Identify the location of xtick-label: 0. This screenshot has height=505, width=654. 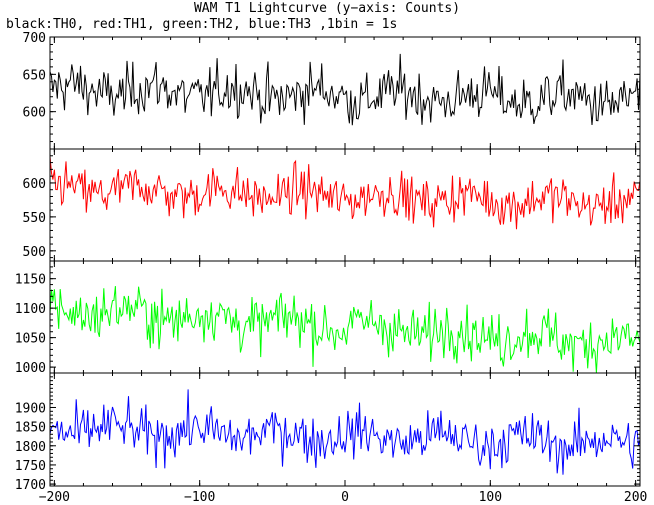
(345, 497).